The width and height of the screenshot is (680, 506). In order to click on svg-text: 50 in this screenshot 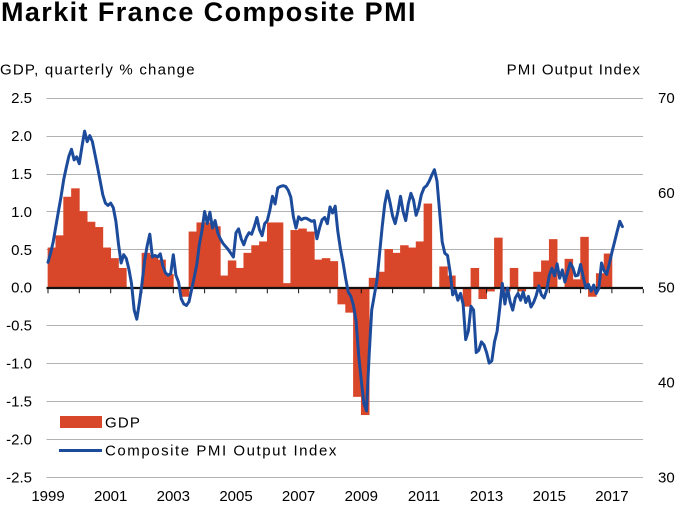, I will do `click(666, 288)`.